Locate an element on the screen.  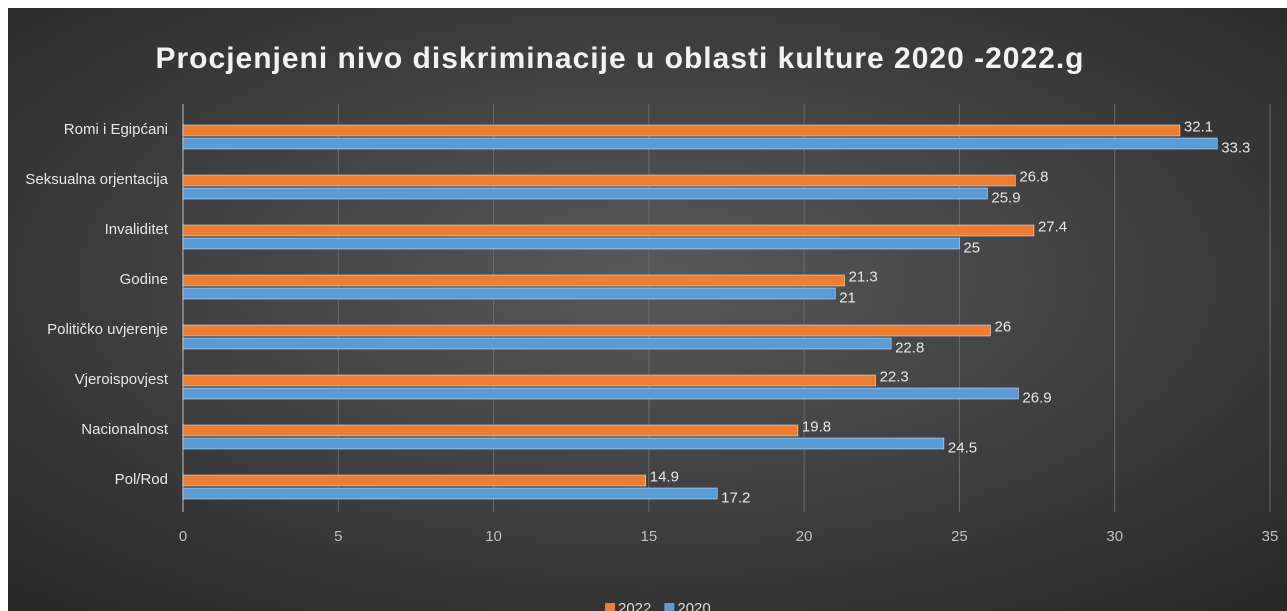
data-label: 22.8 is located at coordinates (909, 347).